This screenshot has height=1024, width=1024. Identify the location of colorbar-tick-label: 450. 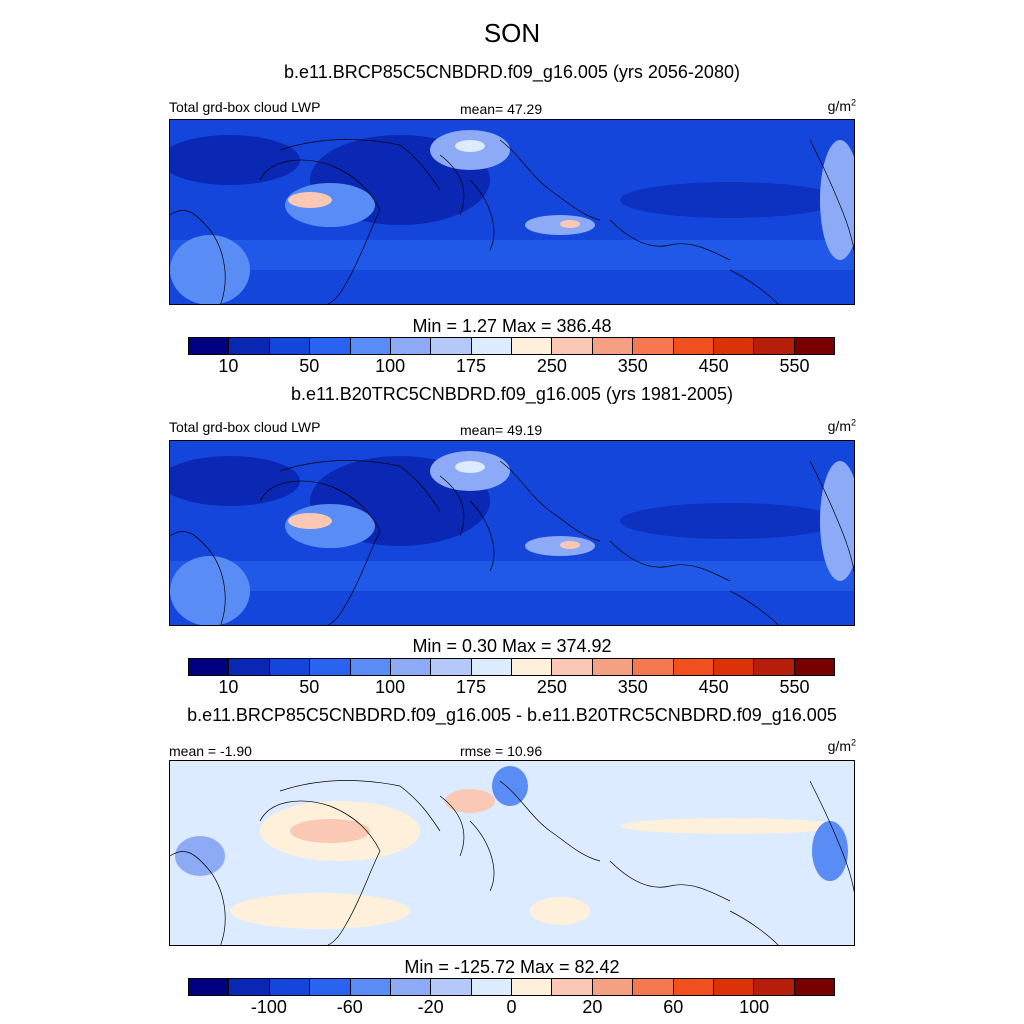
(713, 366).